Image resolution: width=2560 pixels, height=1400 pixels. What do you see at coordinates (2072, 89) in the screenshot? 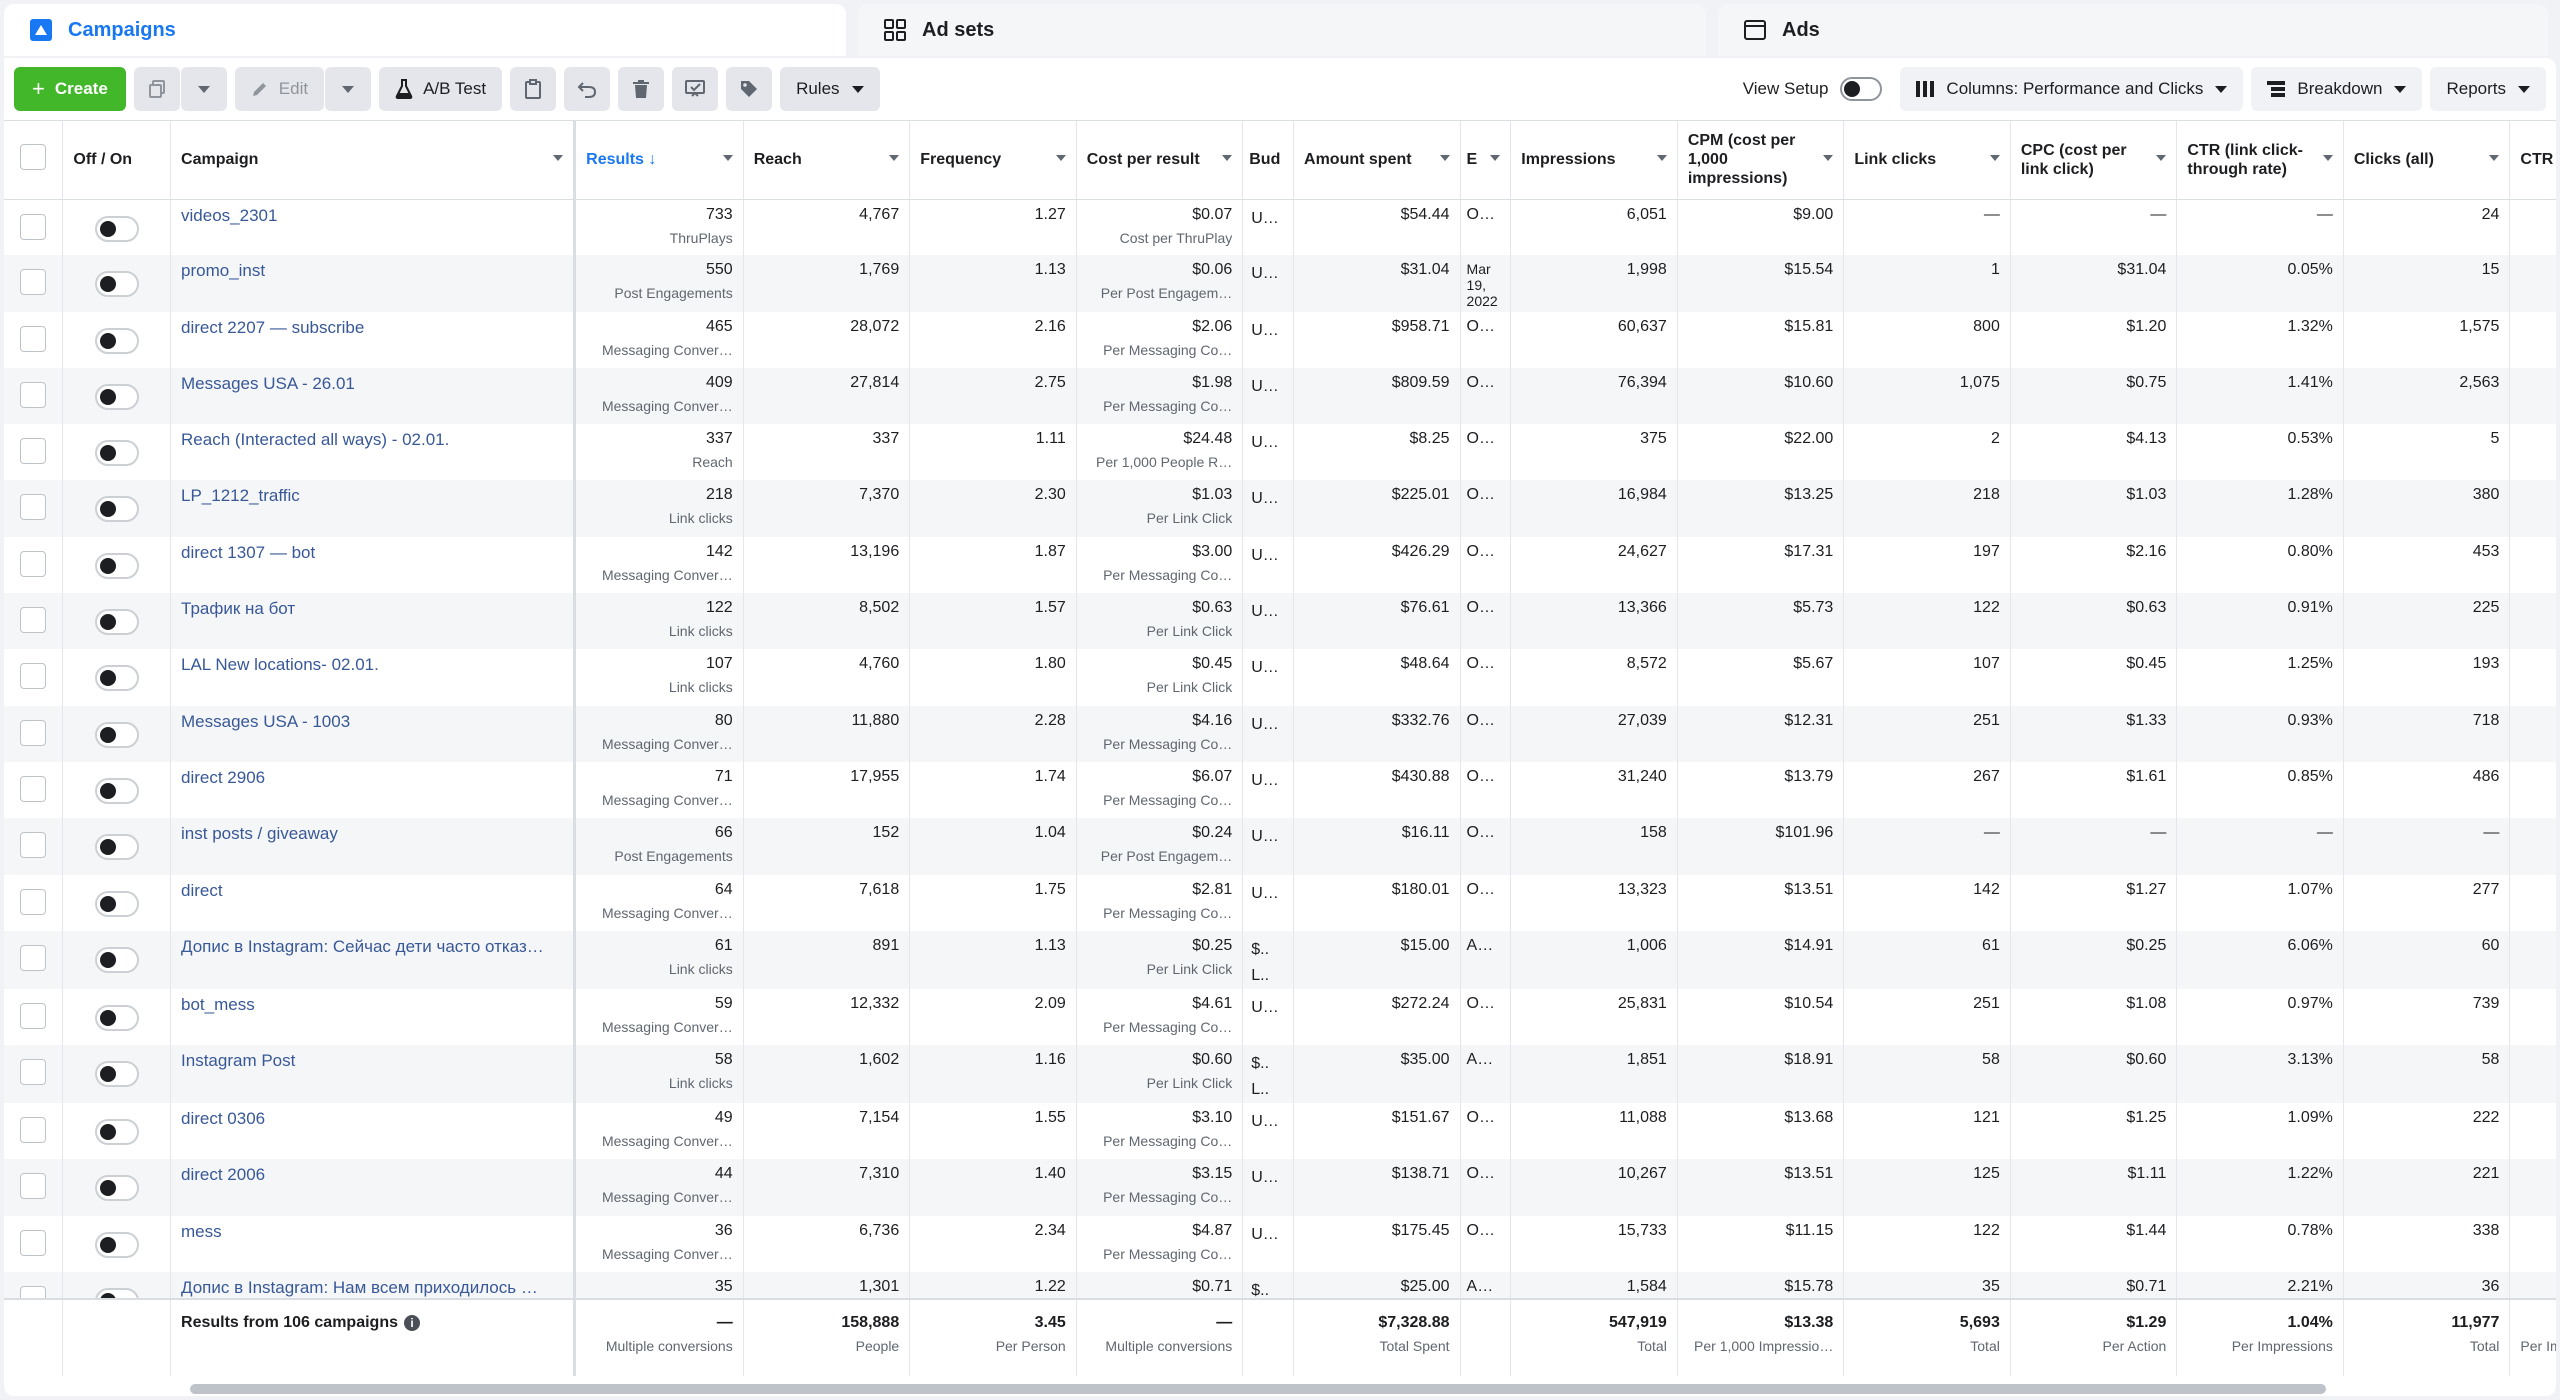
I see `columns-button: Columns: Performance and Clicks` at bounding box center [2072, 89].